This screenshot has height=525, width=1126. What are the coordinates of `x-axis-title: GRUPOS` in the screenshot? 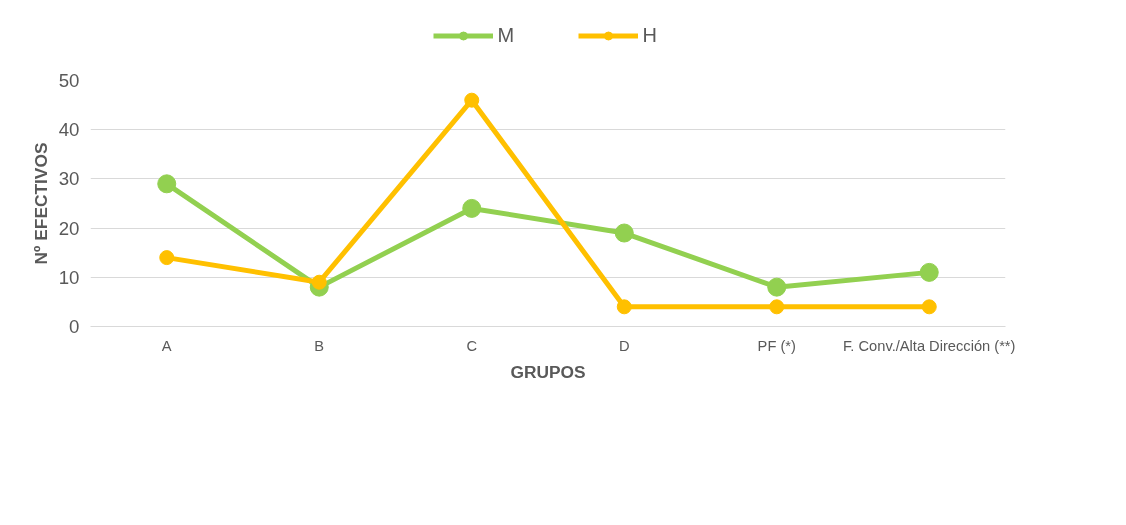 It's located at (548, 371).